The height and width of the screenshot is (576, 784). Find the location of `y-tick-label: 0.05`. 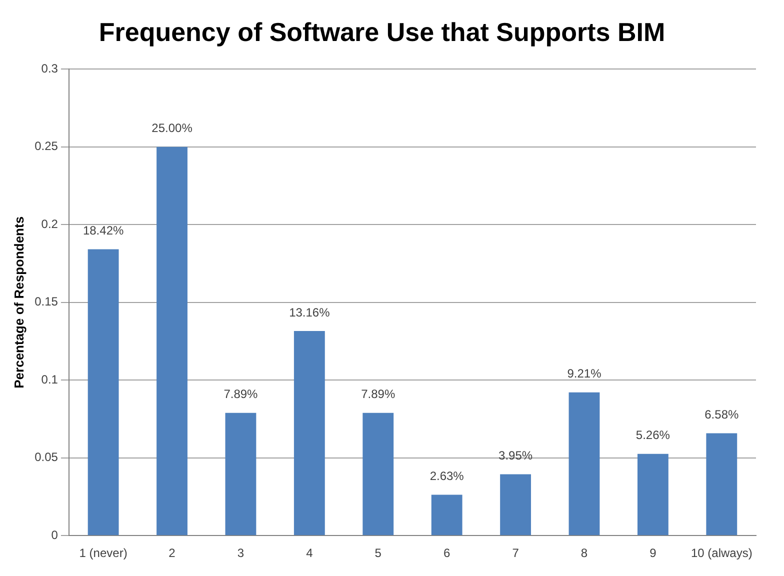

y-tick-label: 0.05 is located at coordinates (46, 457).